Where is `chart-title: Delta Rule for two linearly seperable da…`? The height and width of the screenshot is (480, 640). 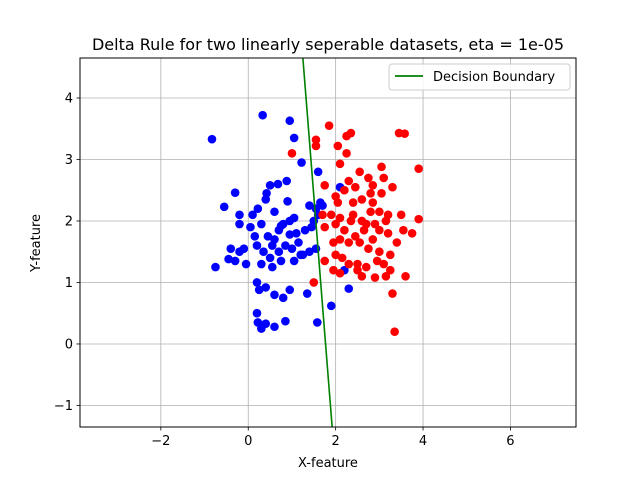
chart-title: Delta Rule for two linearly seperable da… is located at coordinates (328, 44).